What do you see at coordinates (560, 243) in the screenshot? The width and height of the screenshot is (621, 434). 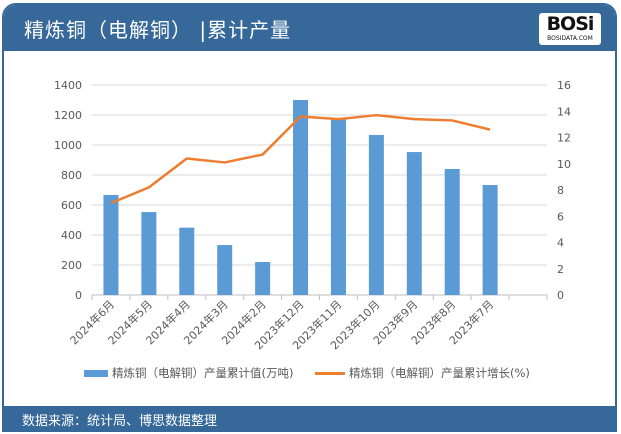 I see `right-axis-tick: 4` at bounding box center [560, 243].